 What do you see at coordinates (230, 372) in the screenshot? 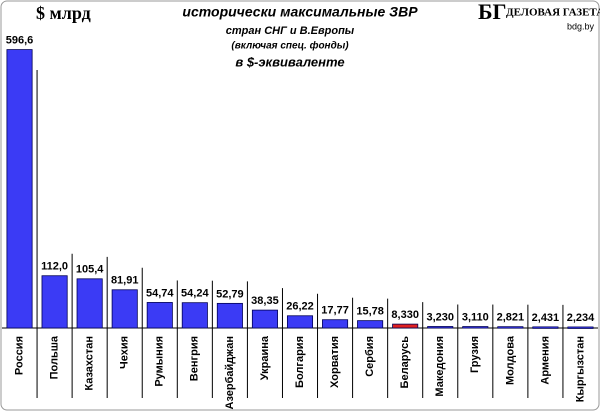
I see `x-tick-label: Азербайджан` at bounding box center [230, 372].